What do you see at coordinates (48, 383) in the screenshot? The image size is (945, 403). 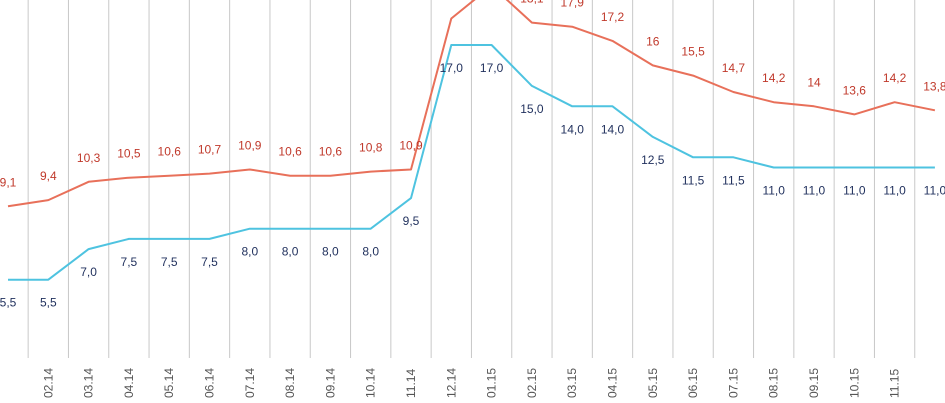 I see `x-tick-label: 02.14` at bounding box center [48, 383].